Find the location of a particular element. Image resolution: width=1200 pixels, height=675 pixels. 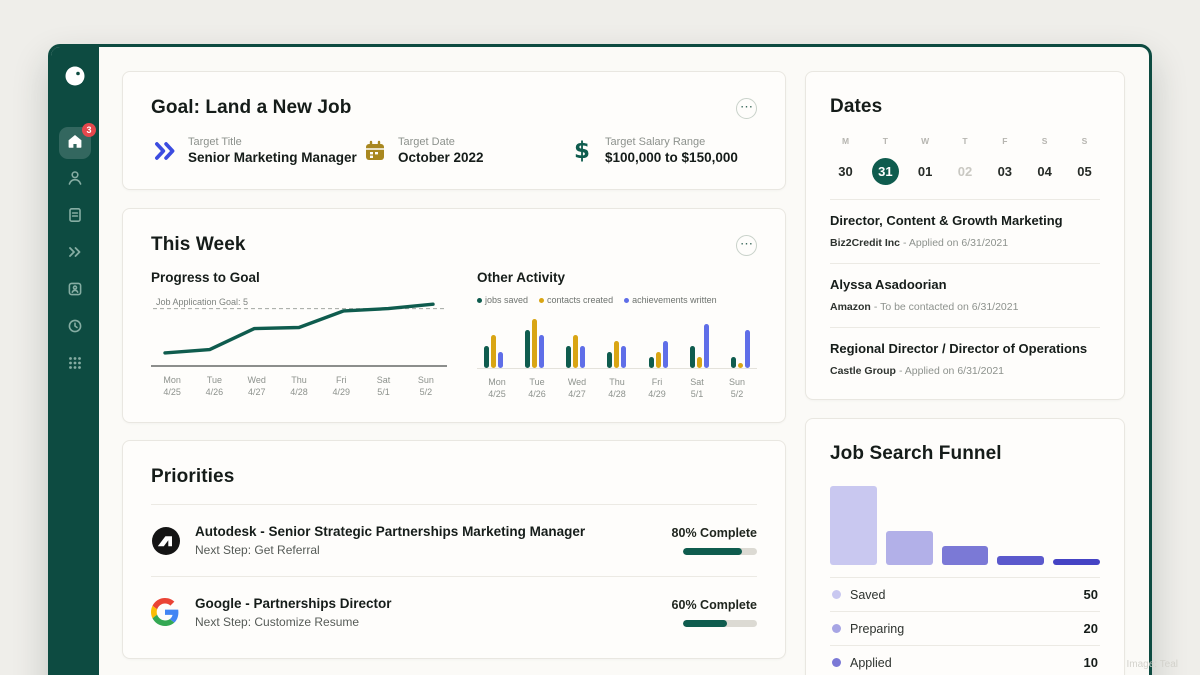

priority-progress: 60% Complete is located at coordinates (698, 613).